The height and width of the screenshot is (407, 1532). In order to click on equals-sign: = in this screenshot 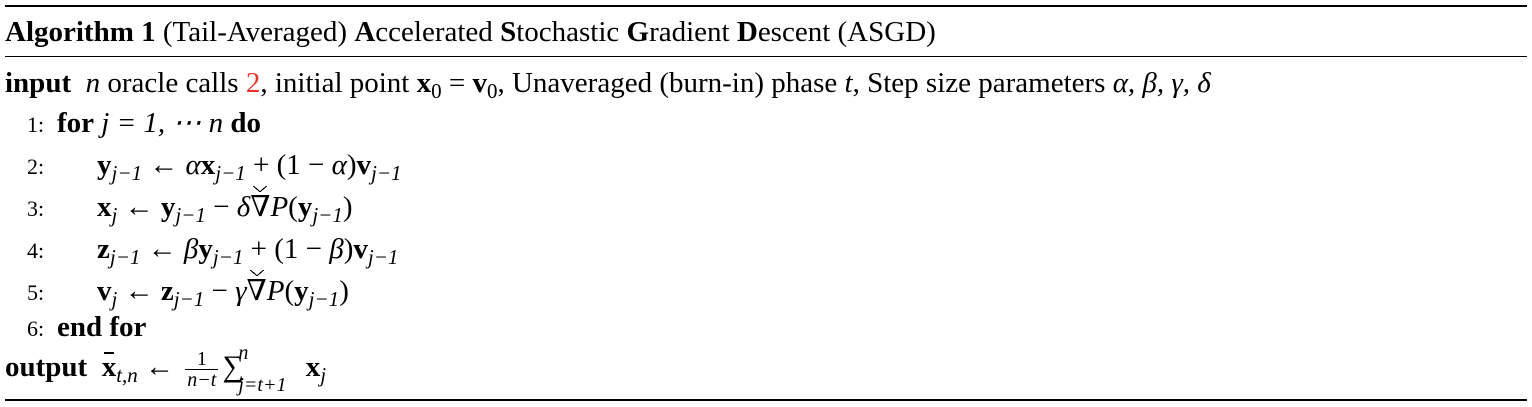, I will do `click(457, 83)`.